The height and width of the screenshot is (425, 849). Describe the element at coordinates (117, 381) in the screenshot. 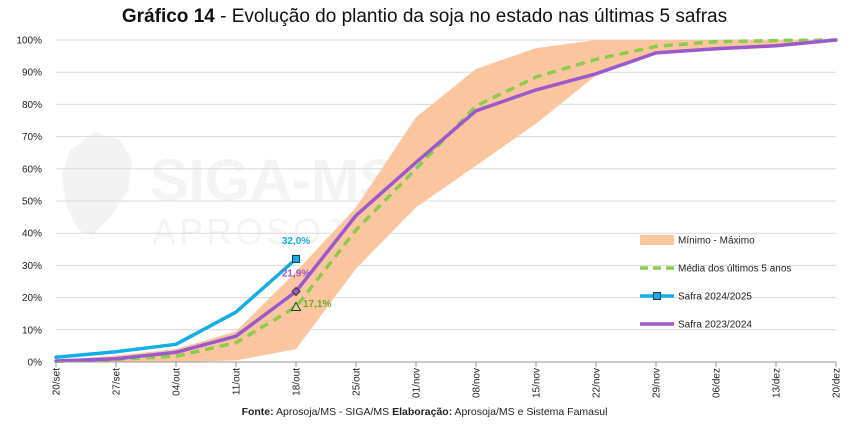

I see `x-tick-label: 27/set` at that location.